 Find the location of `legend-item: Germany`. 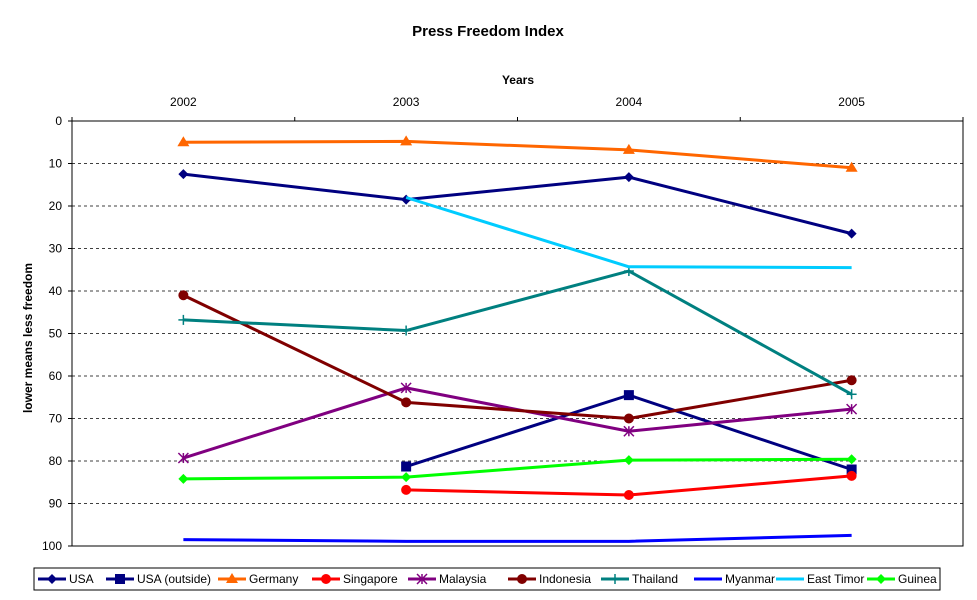

legend-item: Germany is located at coordinates (258, 579).